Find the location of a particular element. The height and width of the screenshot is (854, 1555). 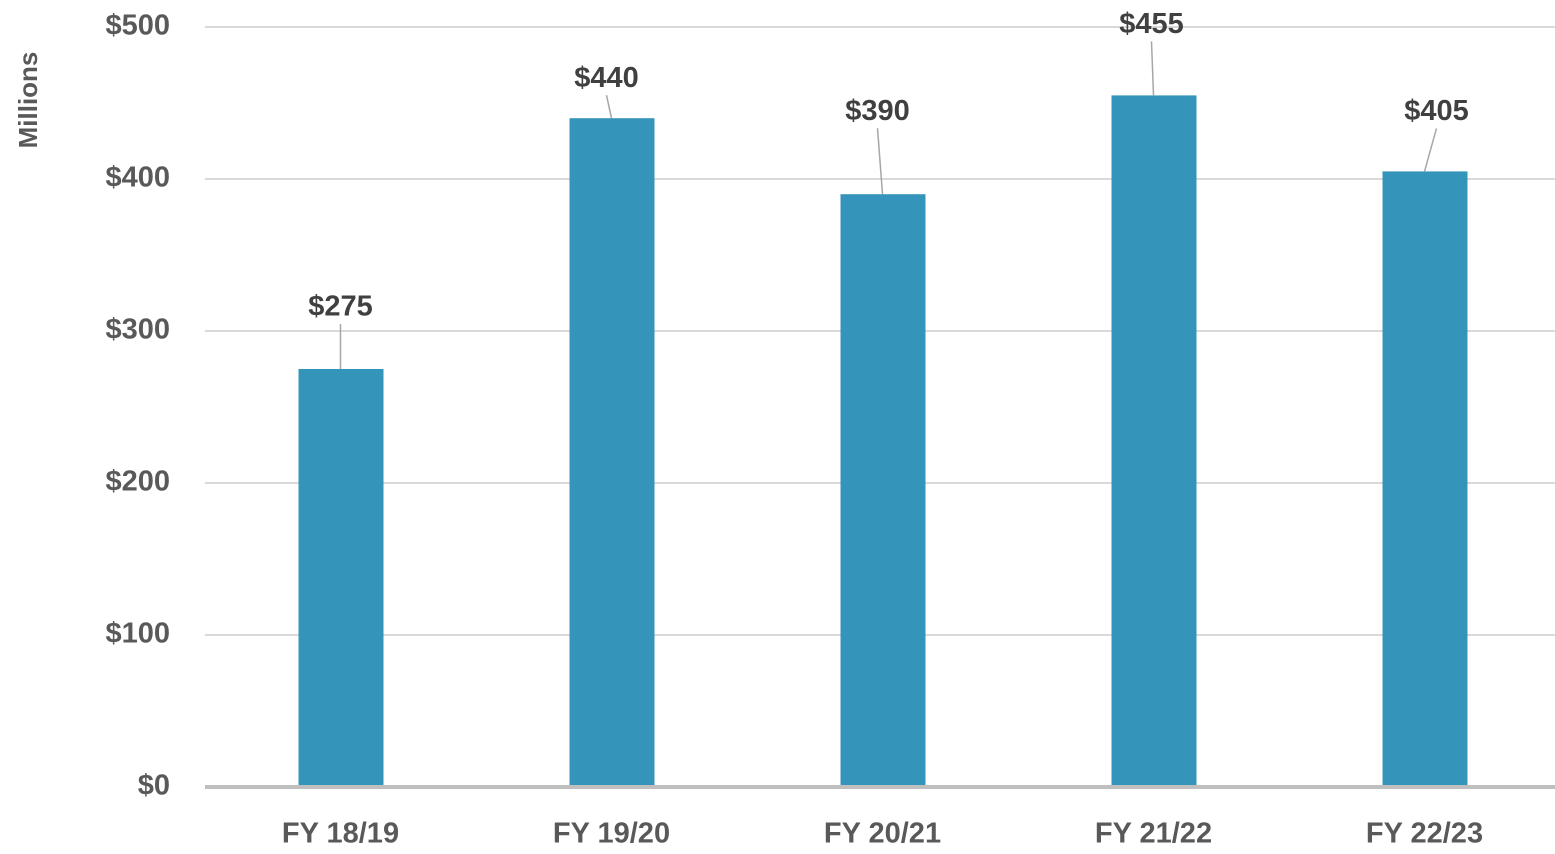

x-tick-label: FY 20/21 is located at coordinates (882, 834).